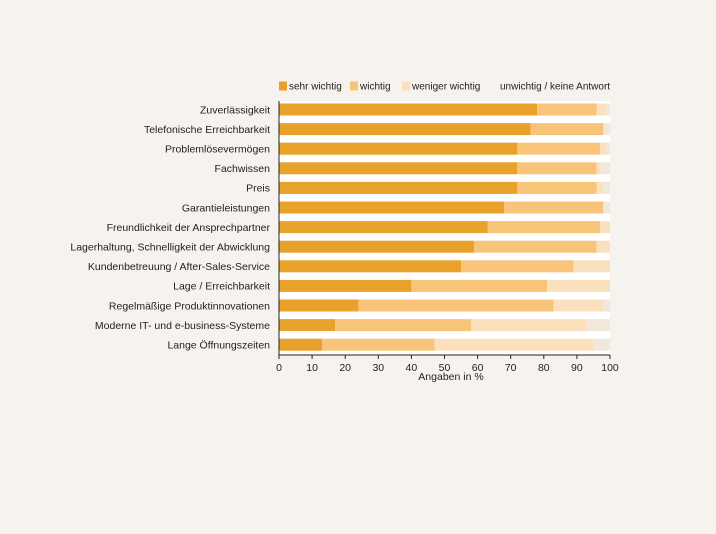 The image size is (716, 534). I want to click on category-label: Regelmäßige Produktinnovationen, so click(189, 306).